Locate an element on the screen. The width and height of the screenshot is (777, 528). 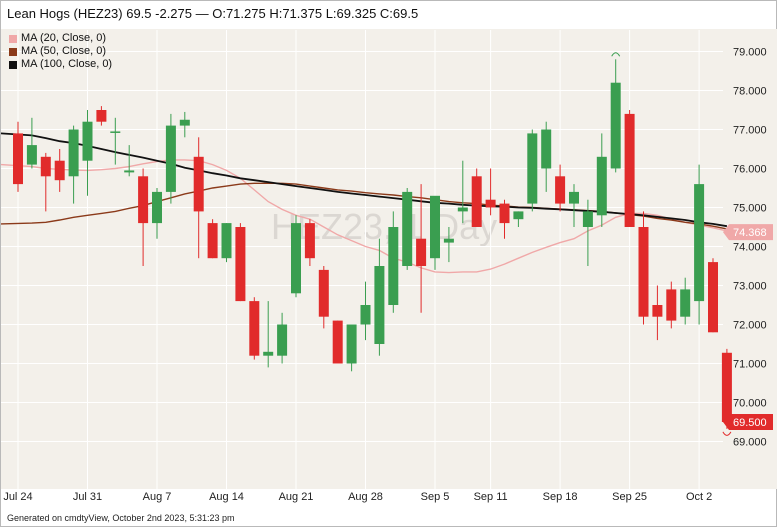
legend-label-ma100: MA (100, Close, 0) is located at coordinates (67, 64).